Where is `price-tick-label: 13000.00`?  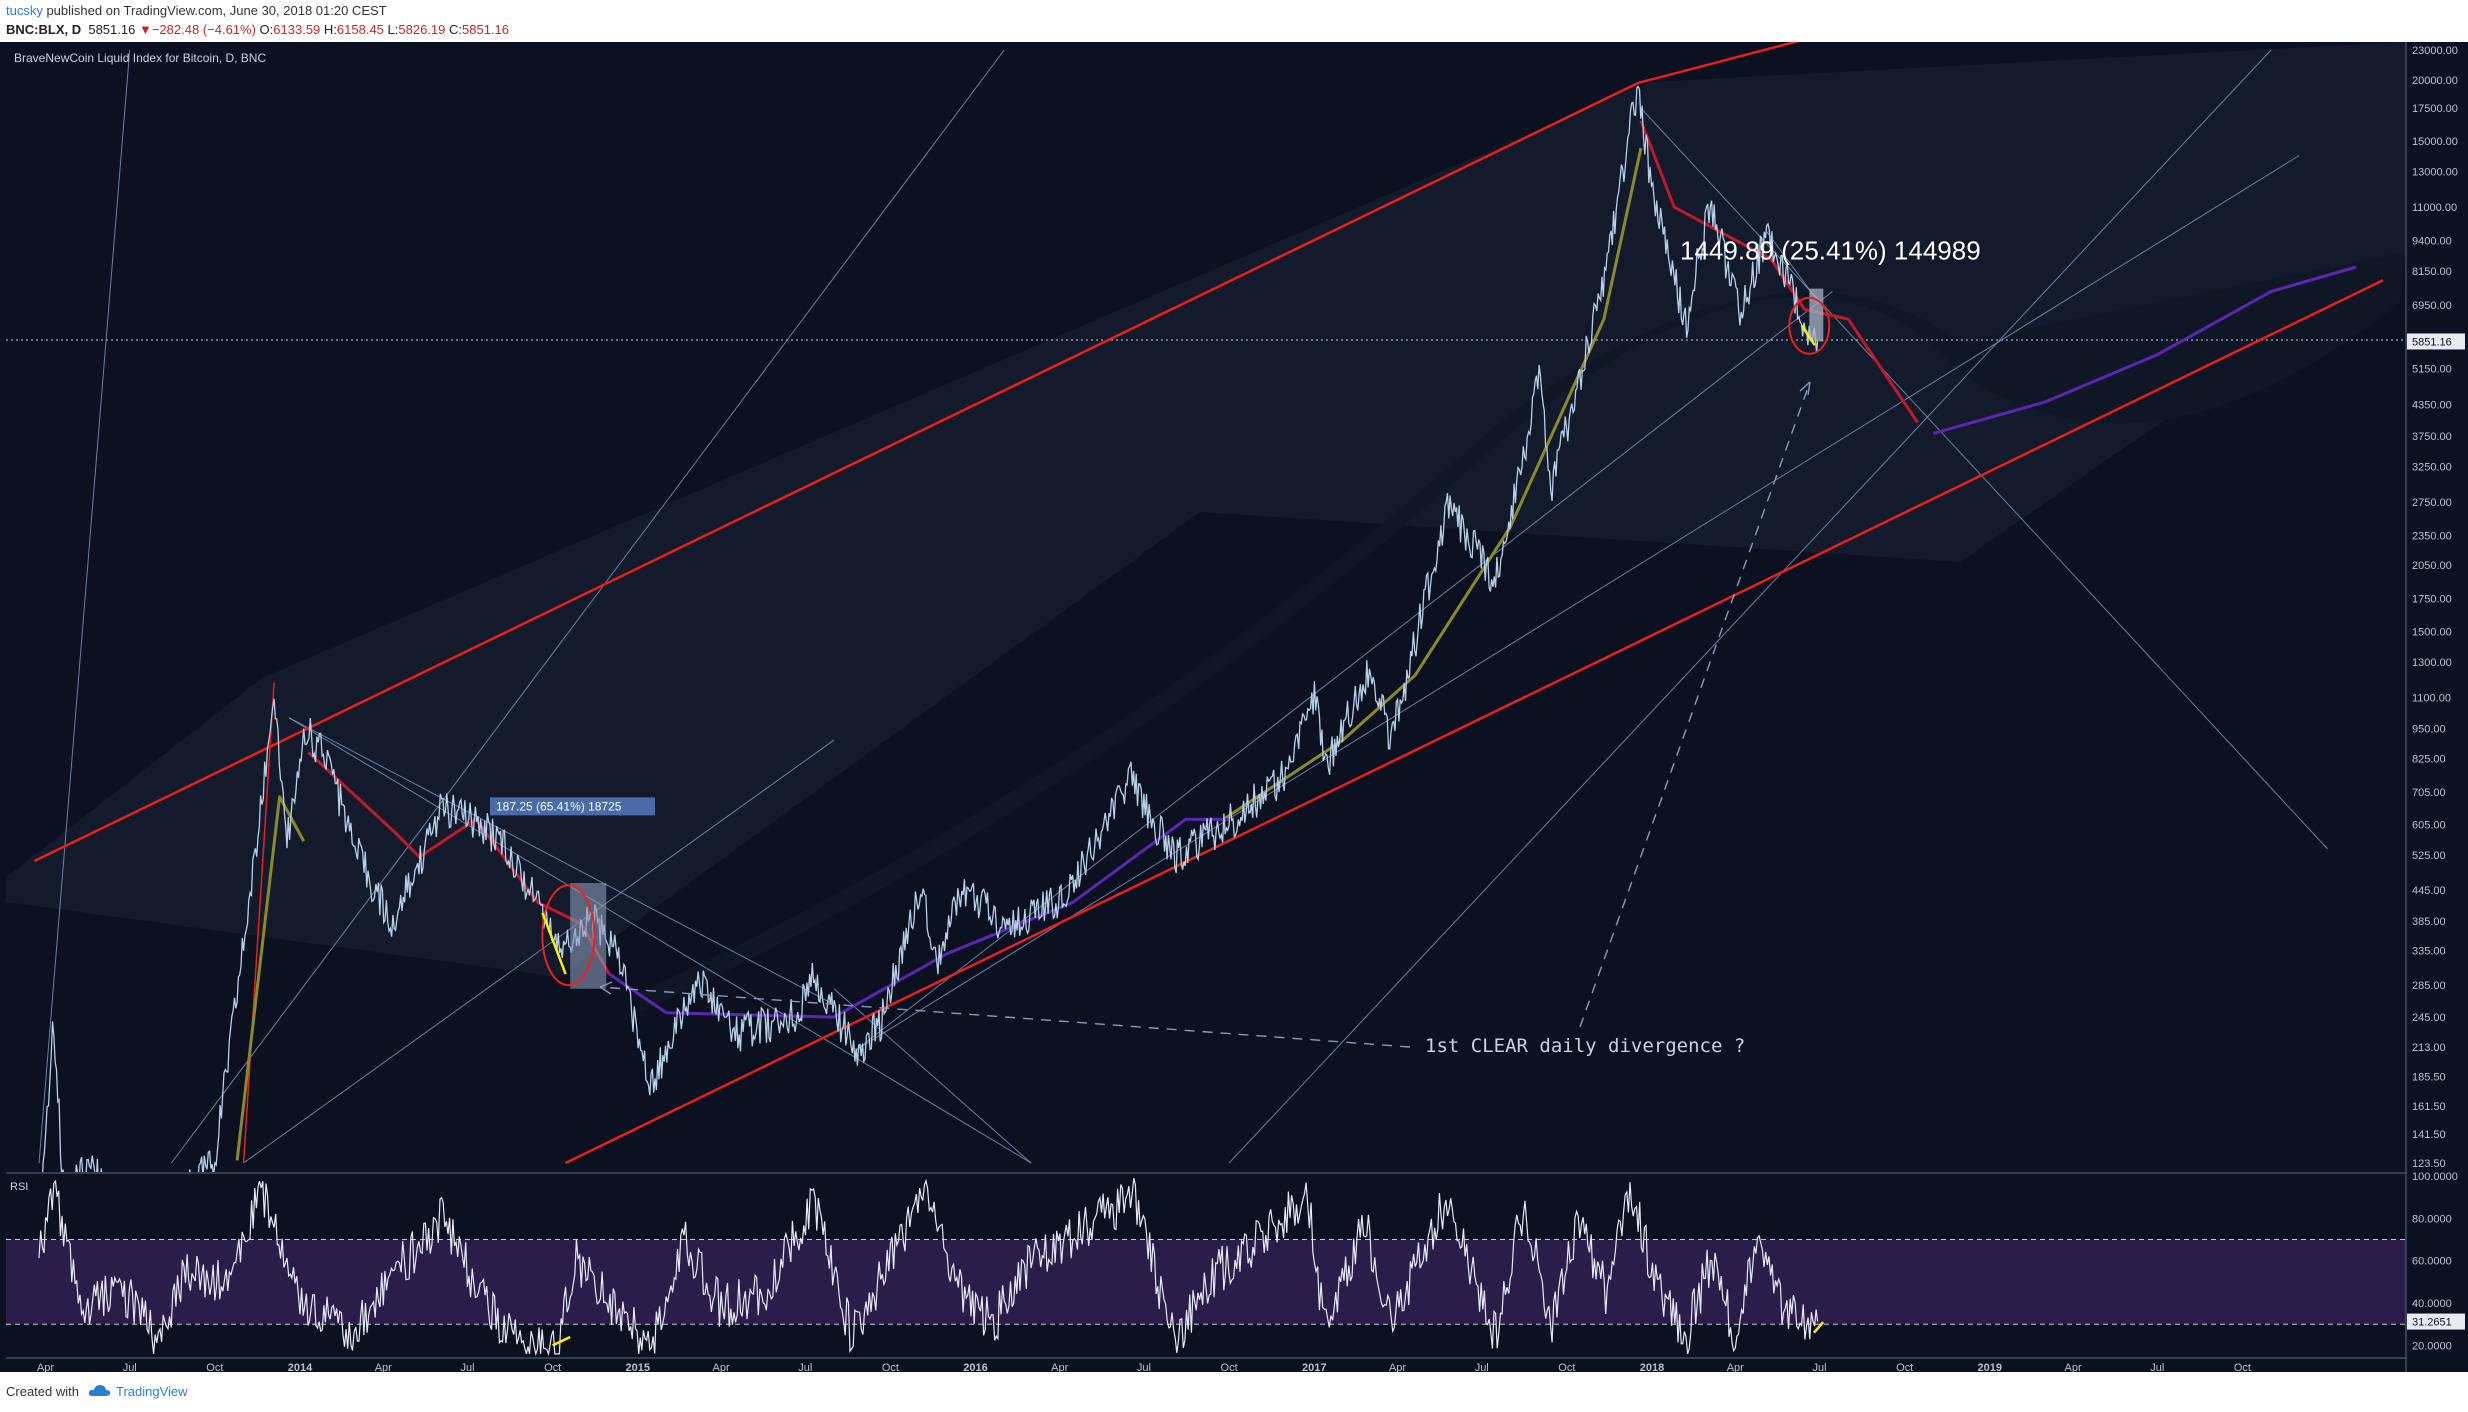 price-tick-label: 13000.00 is located at coordinates (2435, 172).